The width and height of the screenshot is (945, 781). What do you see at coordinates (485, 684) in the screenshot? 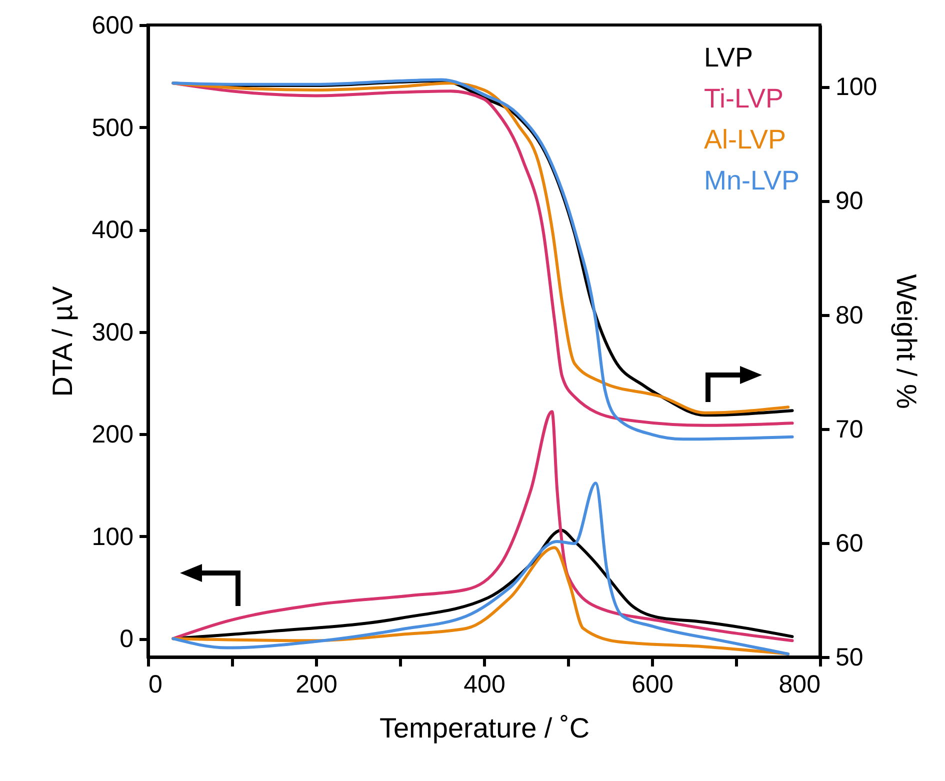
I see `x-tick-label: 400` at bounding box center [485, 684].